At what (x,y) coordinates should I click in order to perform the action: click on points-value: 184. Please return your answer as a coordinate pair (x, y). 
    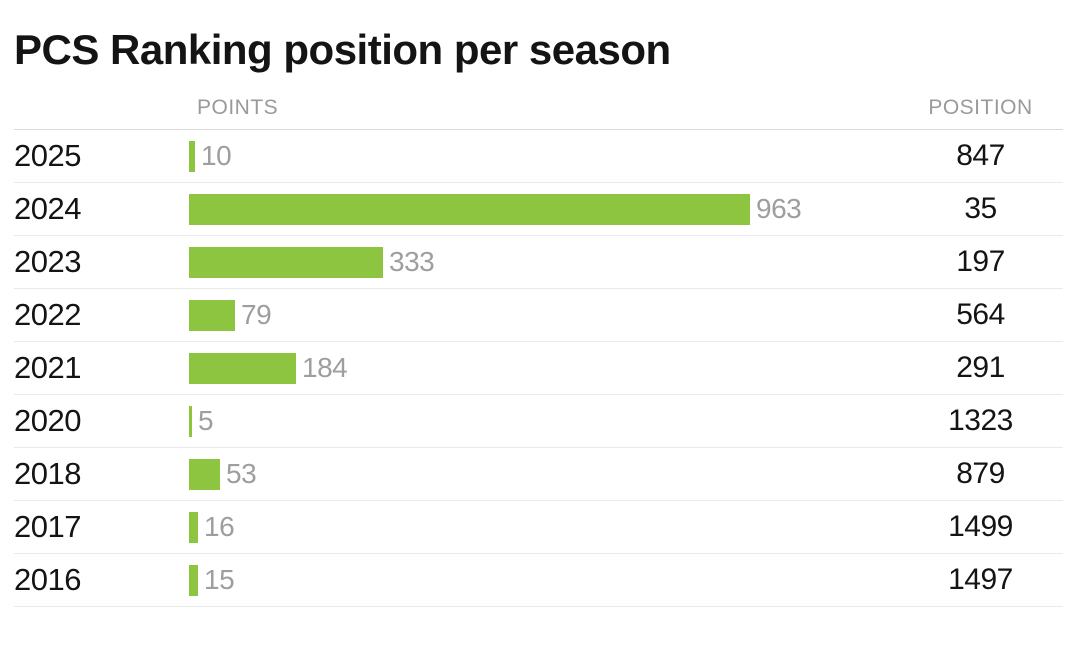
    Looking at the image, I should click on (325, 367).